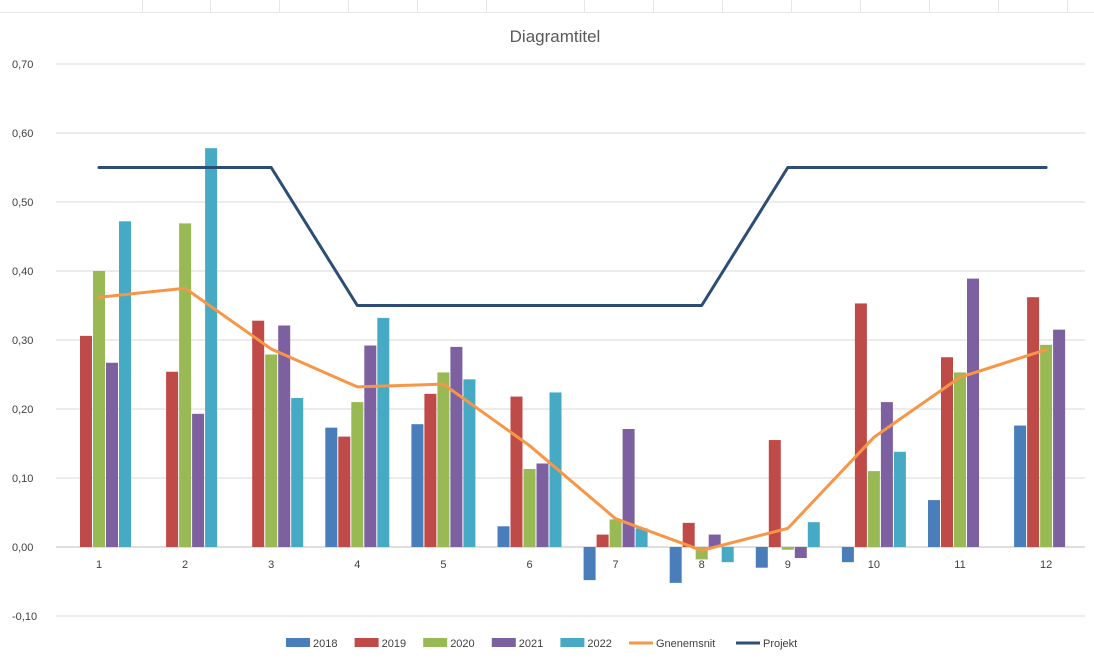 The height and width of the screenshot is (659, 1094). What do you see at coordinates (555, 36) in the screenshot?
I see `chart-title: Diagramtitel` at bounding box center [555, 36].